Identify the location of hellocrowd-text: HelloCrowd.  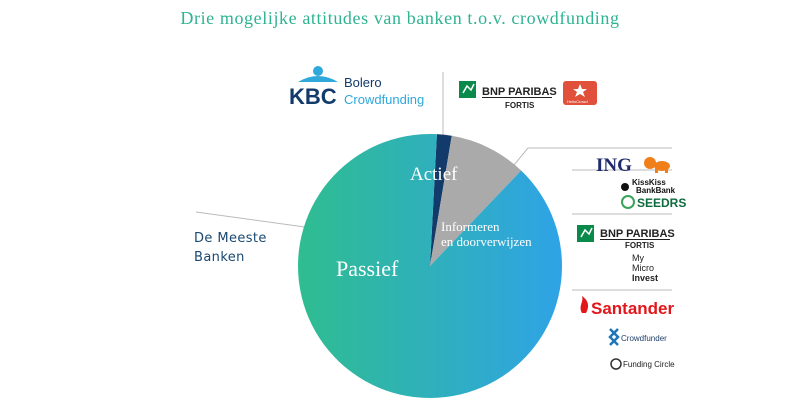
(577, 101).